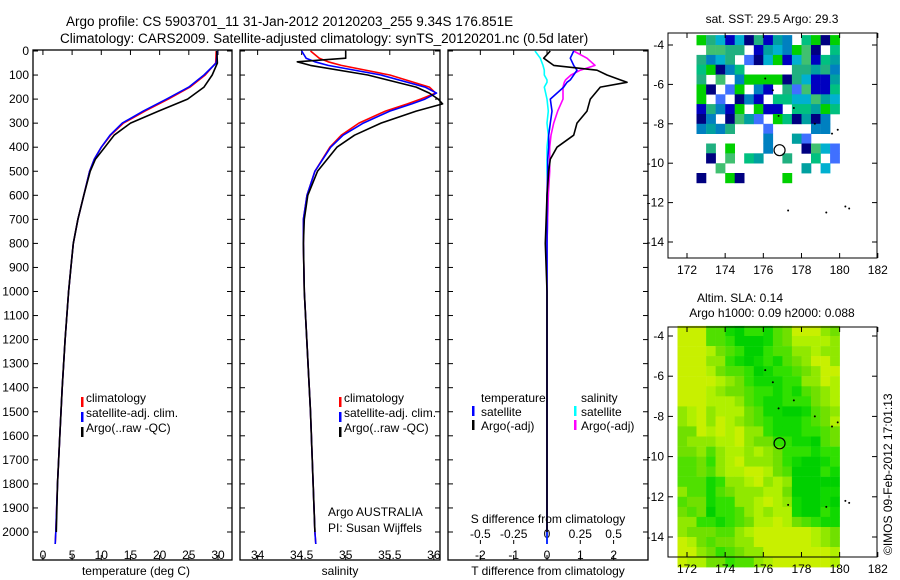 The height and width of the screenshot is (580, 900). I want to click on sdiff-xlabel: S difference from climatology, so click(548, 519).